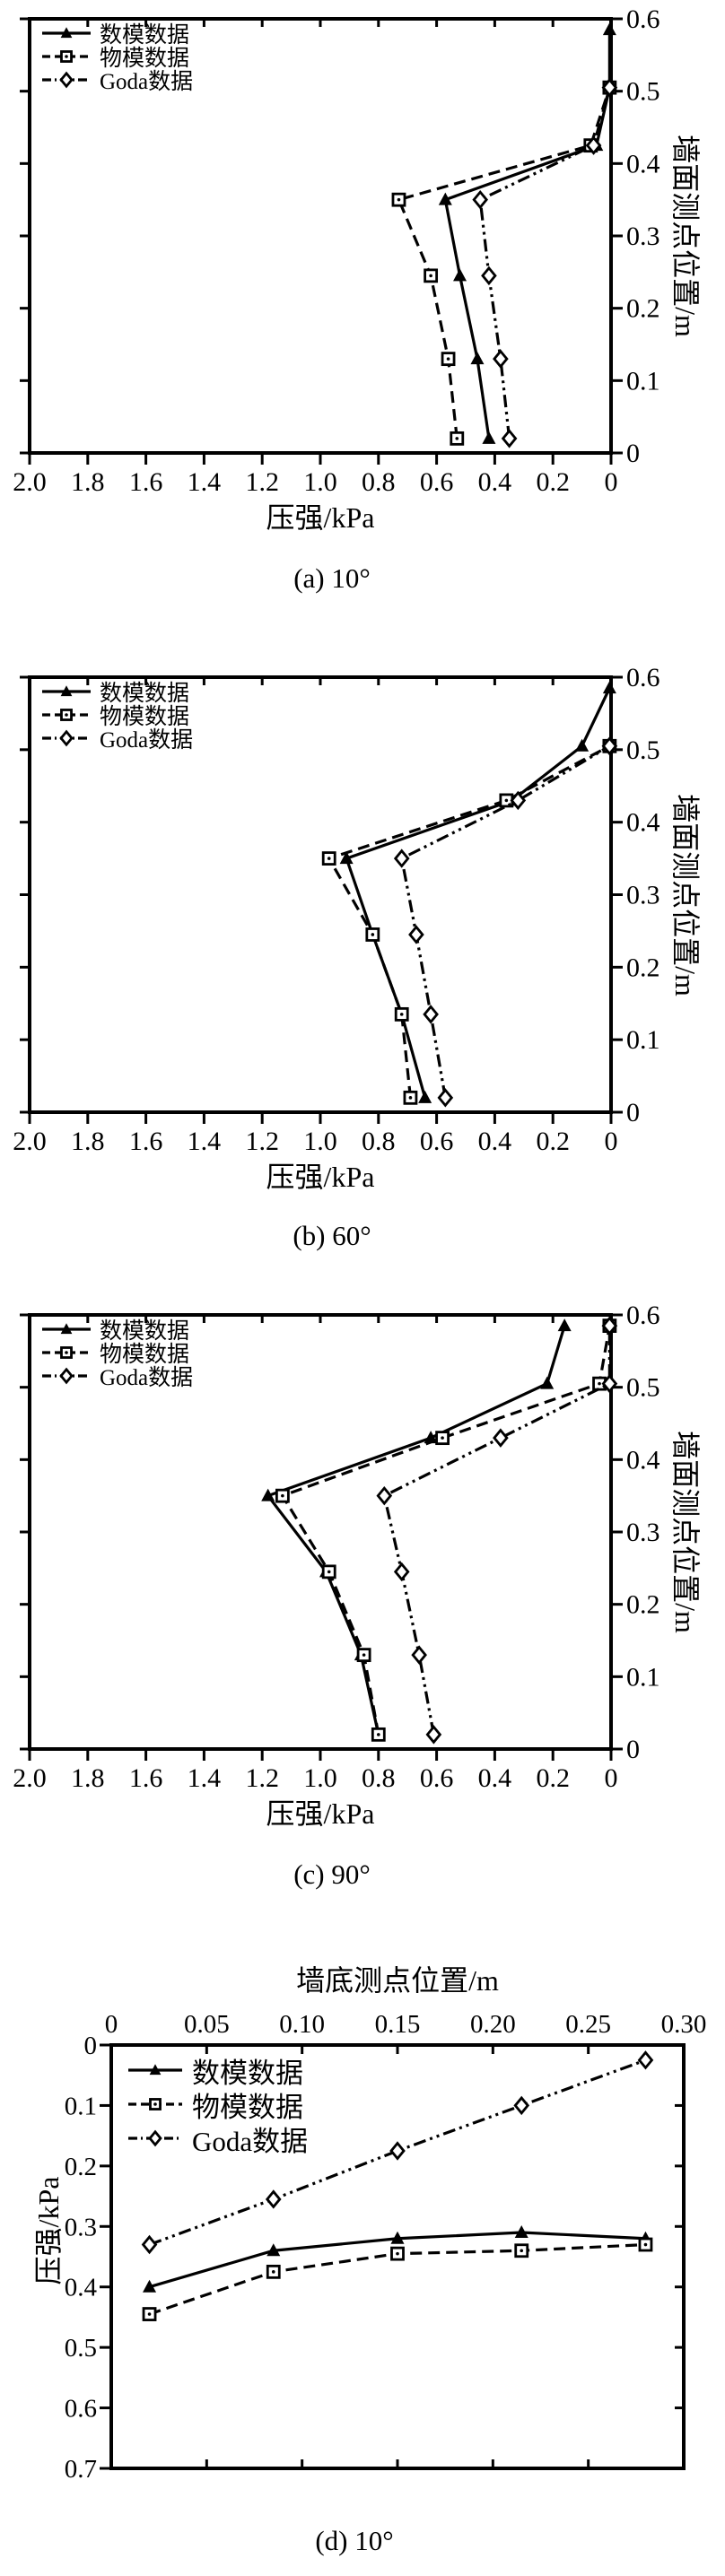 This screenshot has height=2576, width=725. What do you see at coordinates (117, 716) in the screenshot?
I see `chart-b-legend: 数模数据 物模数据 Goda数据` at bounding box center [117, 716].